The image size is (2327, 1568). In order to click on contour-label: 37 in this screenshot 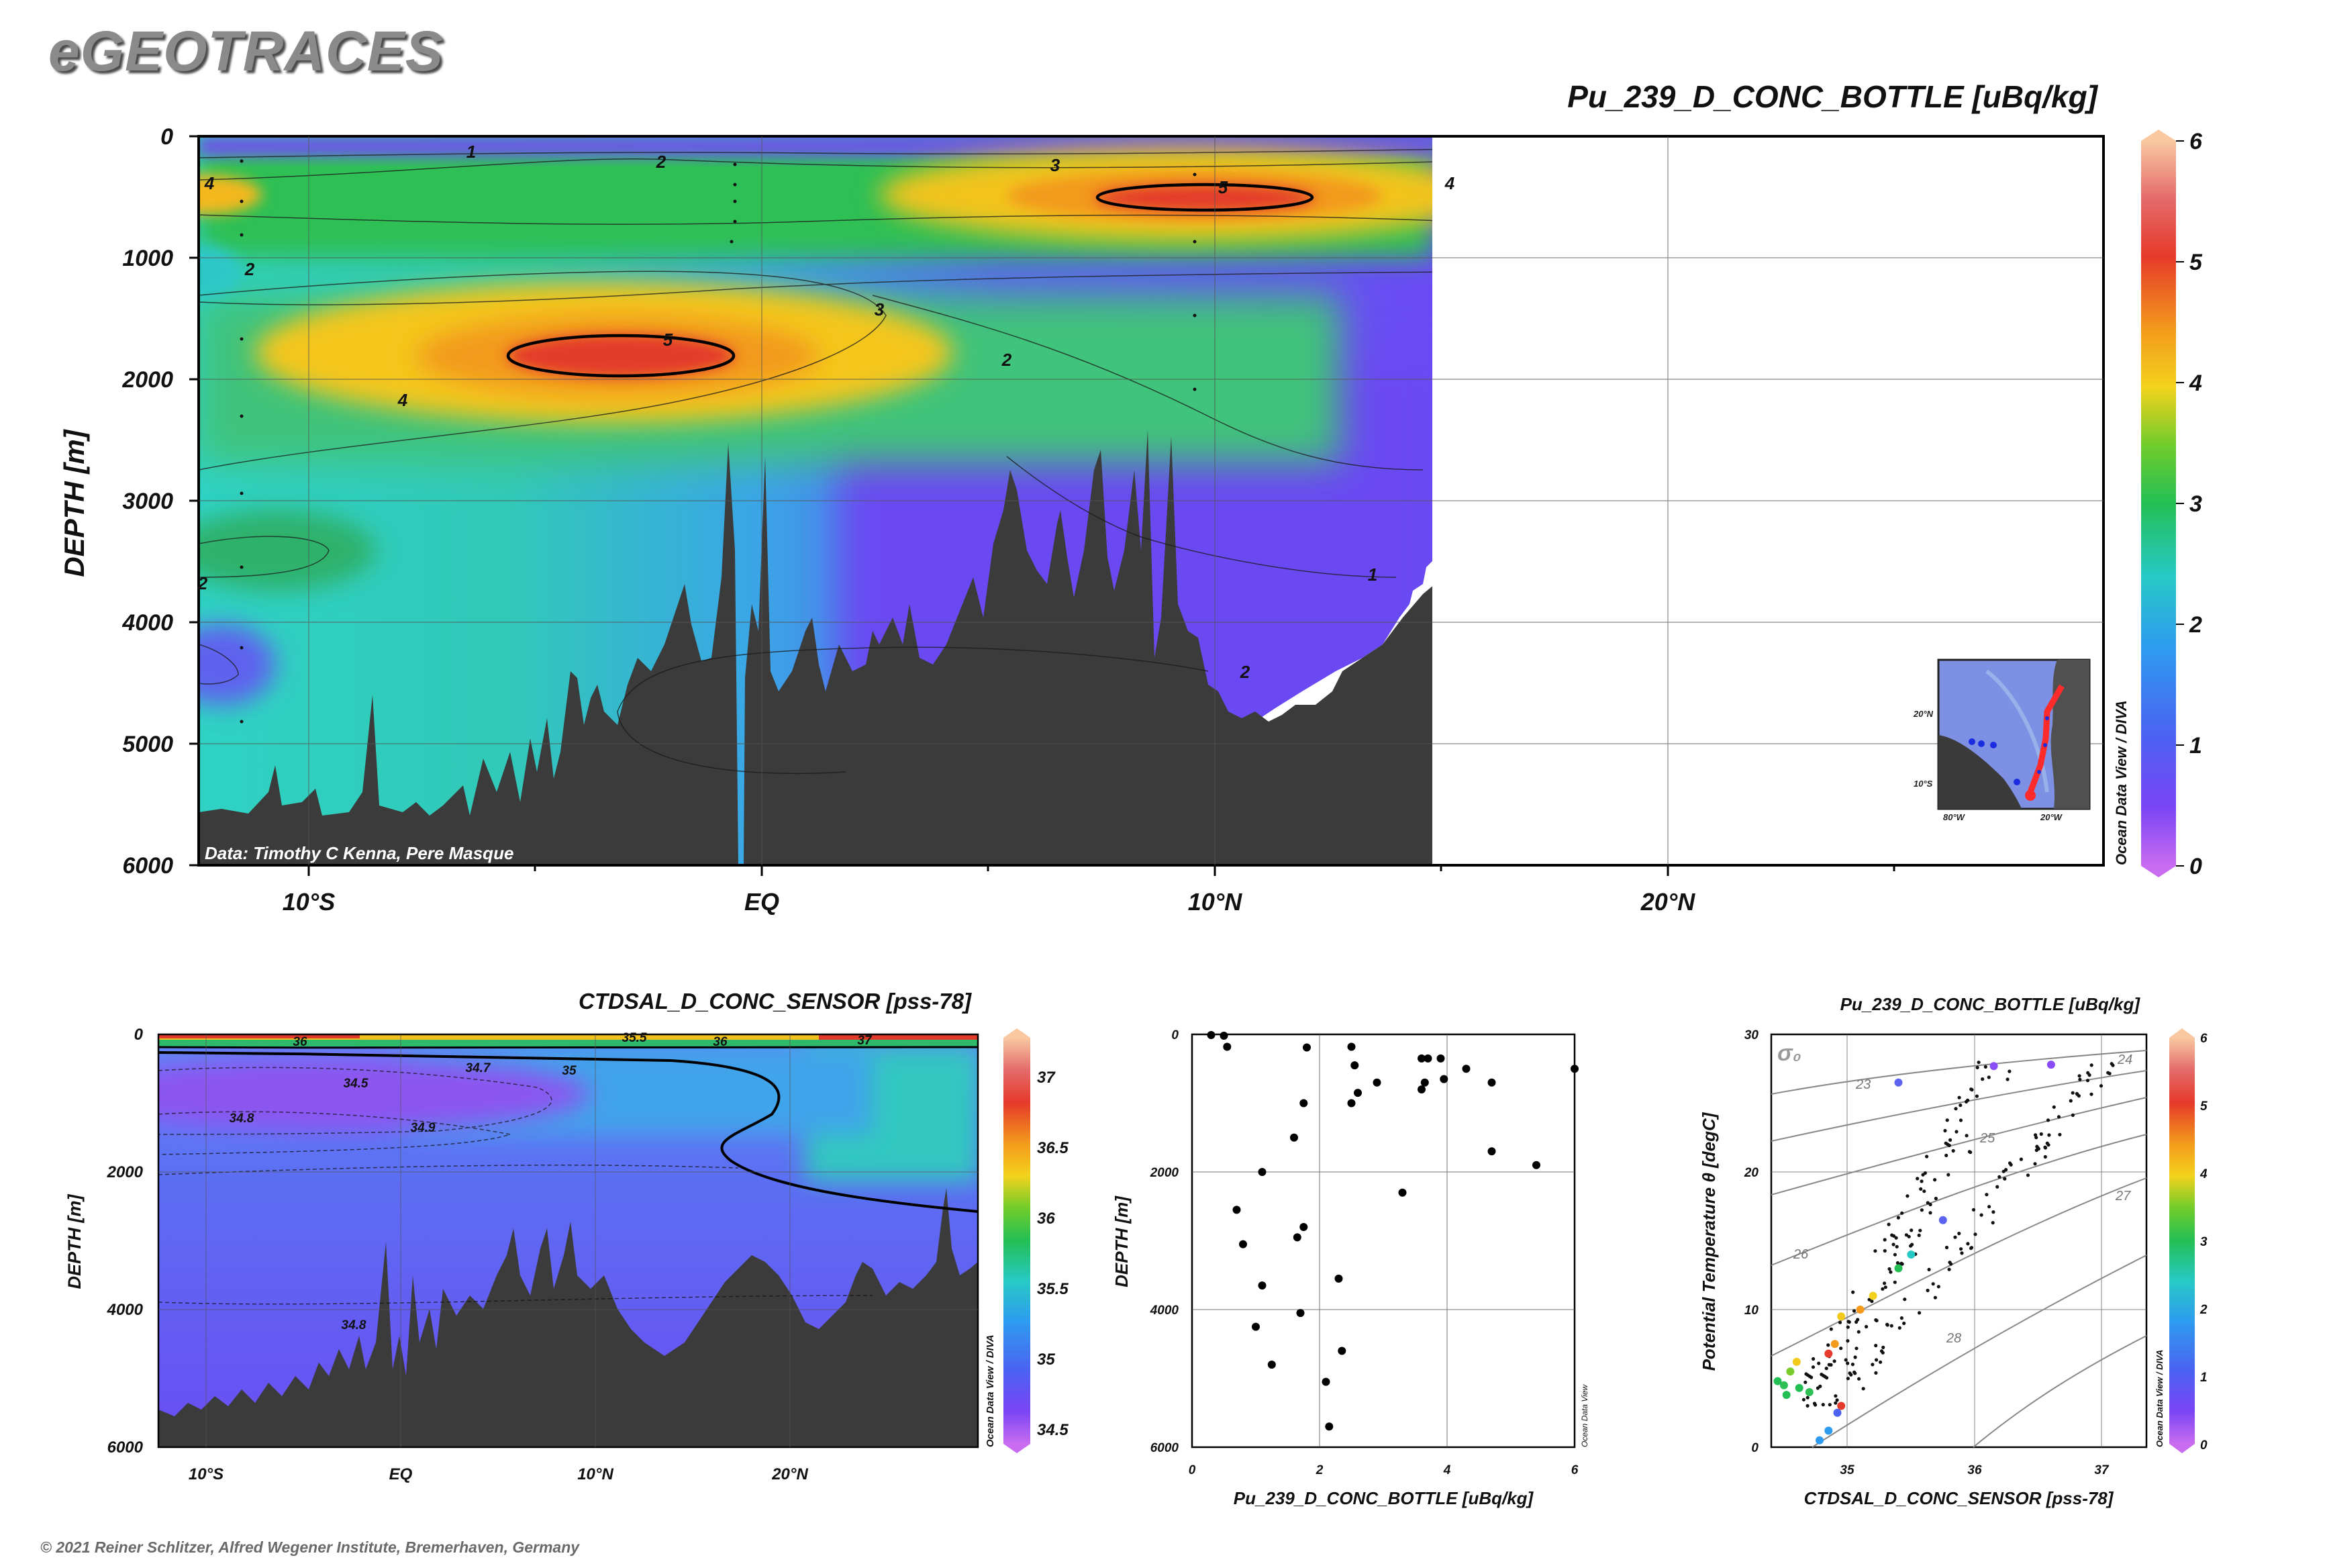, I will do `click(865, 1041)`.